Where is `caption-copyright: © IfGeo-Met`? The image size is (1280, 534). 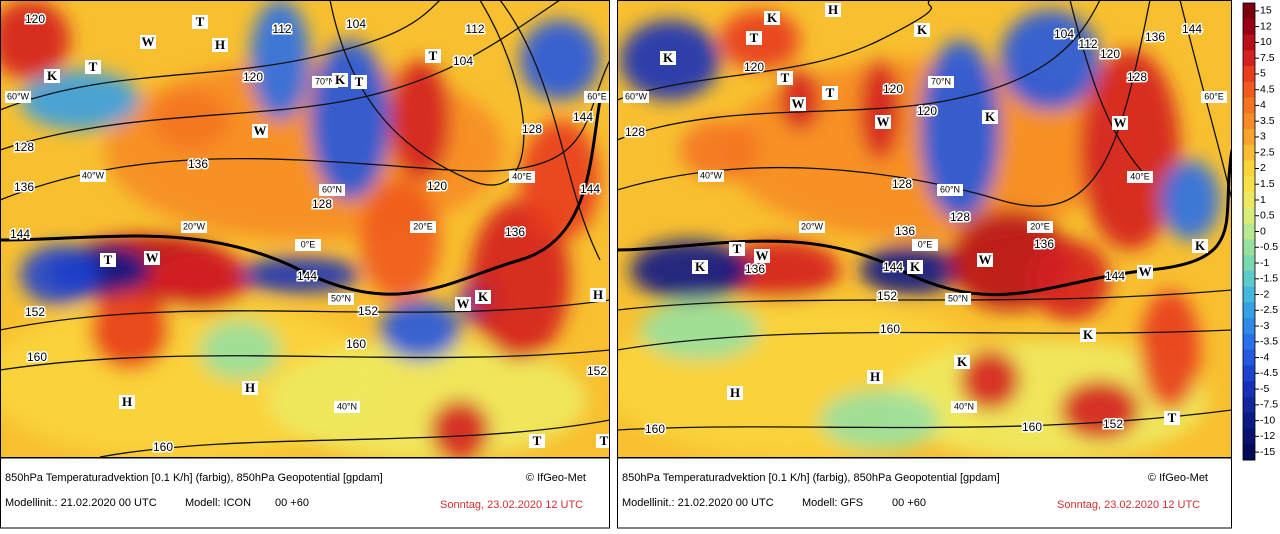
caption-copyright: © IfGeo-Met is located at coordinates (1178, 478).